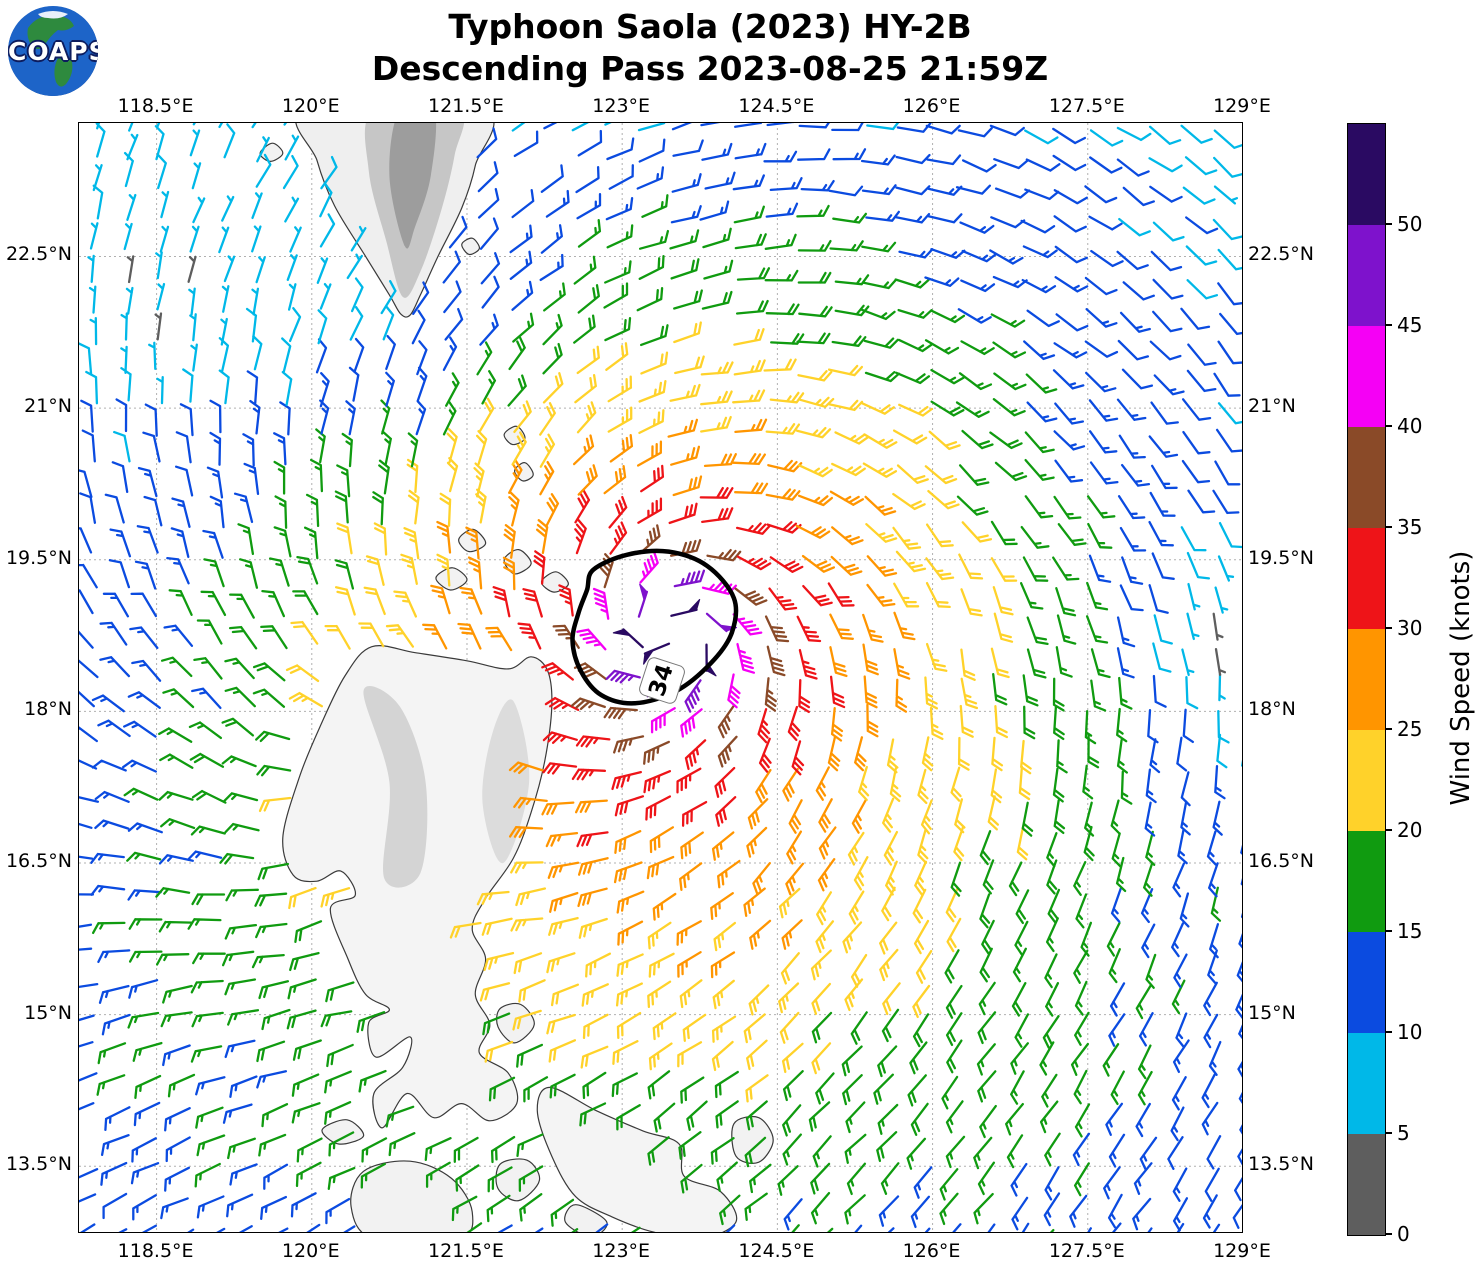 Image resolution: width=1483 pixels, height=1264 pixels. What do you see at coordinates (776, 106) in the screenshot?
I see `lon-tick-top: 124.5°E` at bounding box center [776, 106].